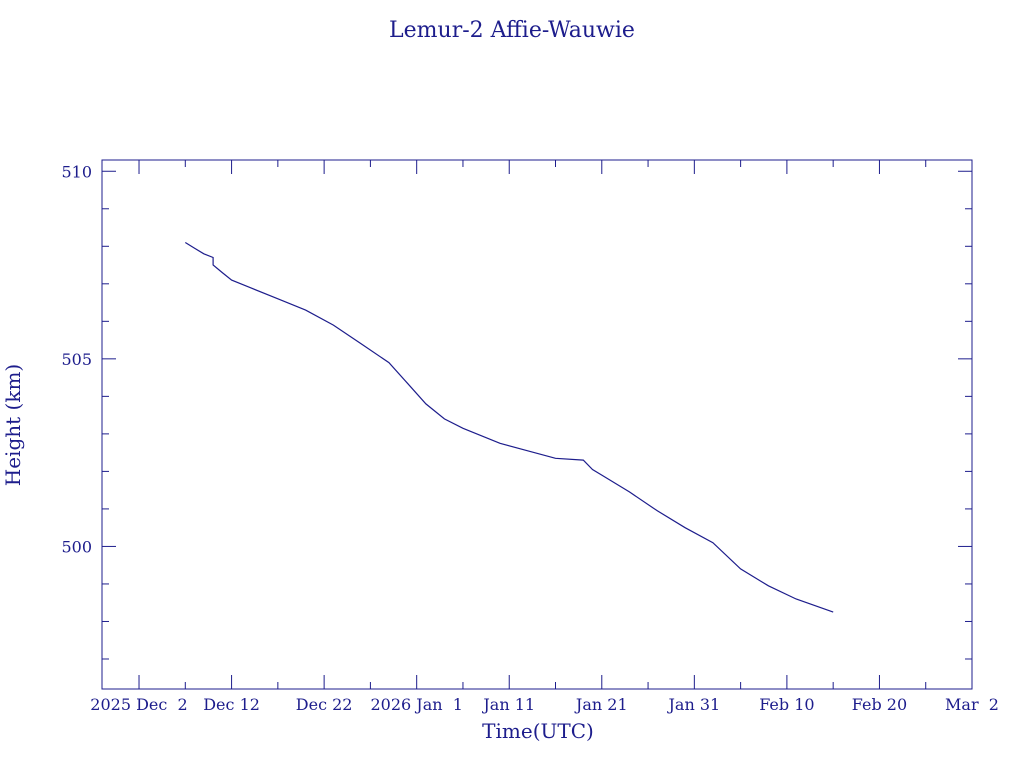  What do you see at coordinates (512, 30) in the screenshot?
I see `chart-title: Lemur-2 Affie-Wauwie` at bounding box center [512, 30].